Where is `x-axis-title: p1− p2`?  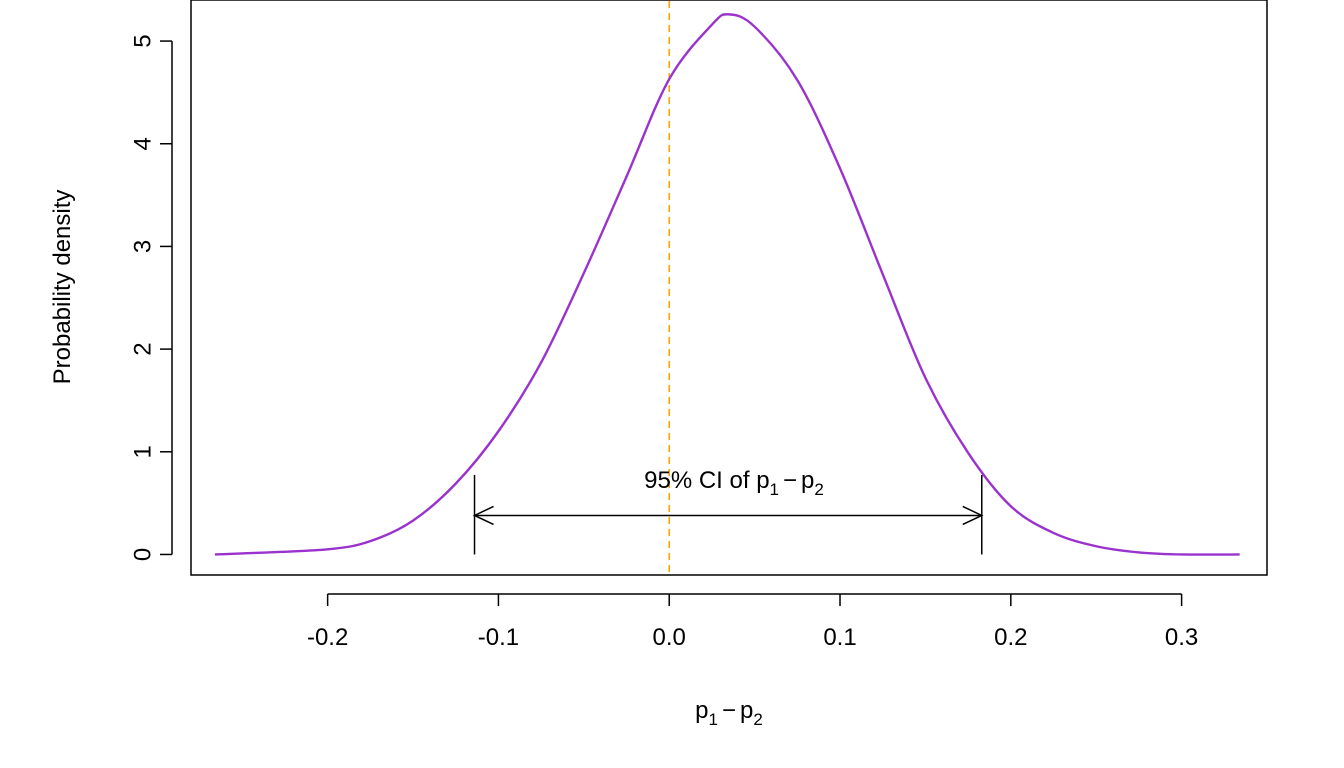 x-axis-title: p1− p2 is located at coordinates (729, 713).